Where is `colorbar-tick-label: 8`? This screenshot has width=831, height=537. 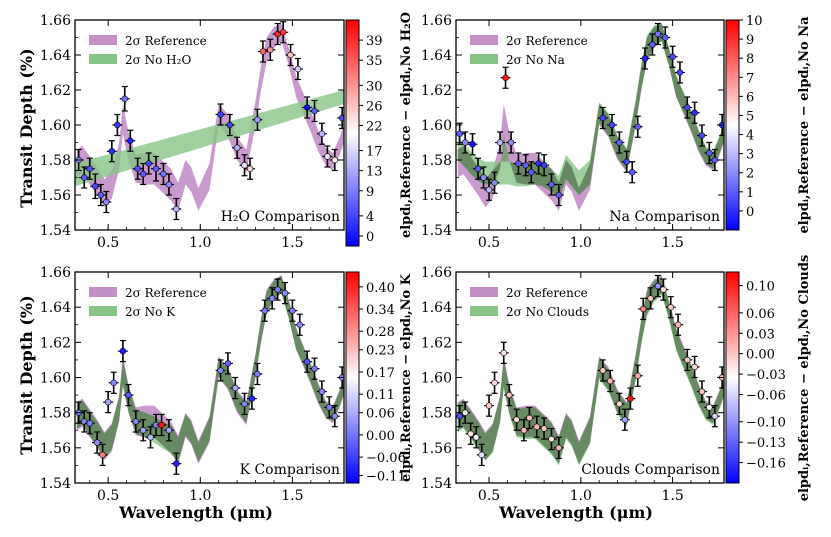 colorbar-tick-label: 8 is located at coordinates (750, 59).